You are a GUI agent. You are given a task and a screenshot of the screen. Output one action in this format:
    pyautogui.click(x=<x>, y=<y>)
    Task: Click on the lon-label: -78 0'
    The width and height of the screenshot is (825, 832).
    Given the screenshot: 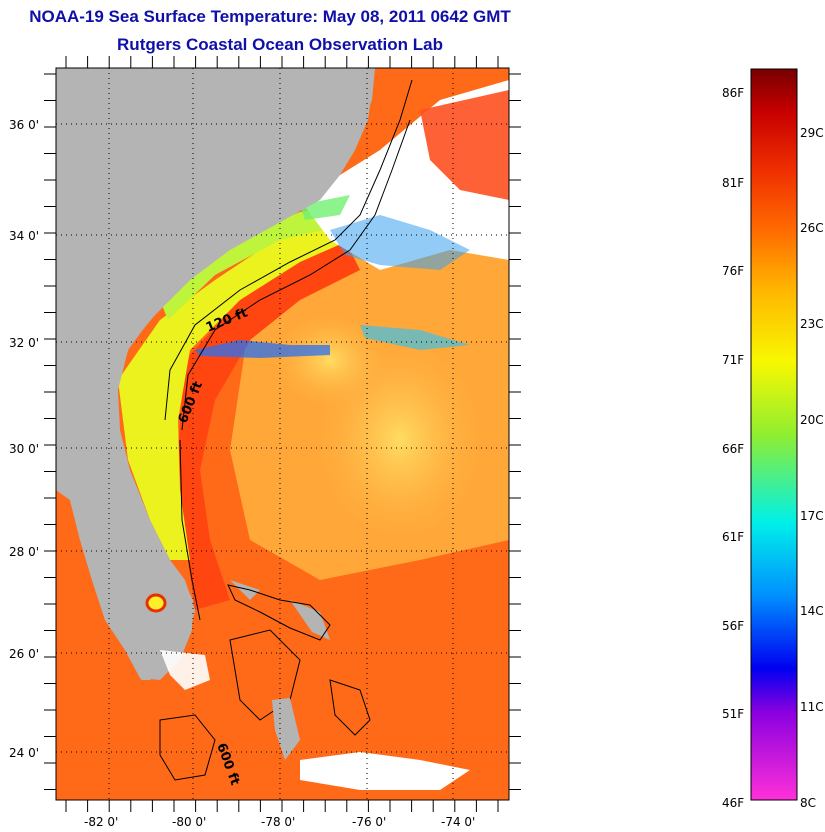 What is the action you would take?
    pyautogui.click(x=278, y=822)
    